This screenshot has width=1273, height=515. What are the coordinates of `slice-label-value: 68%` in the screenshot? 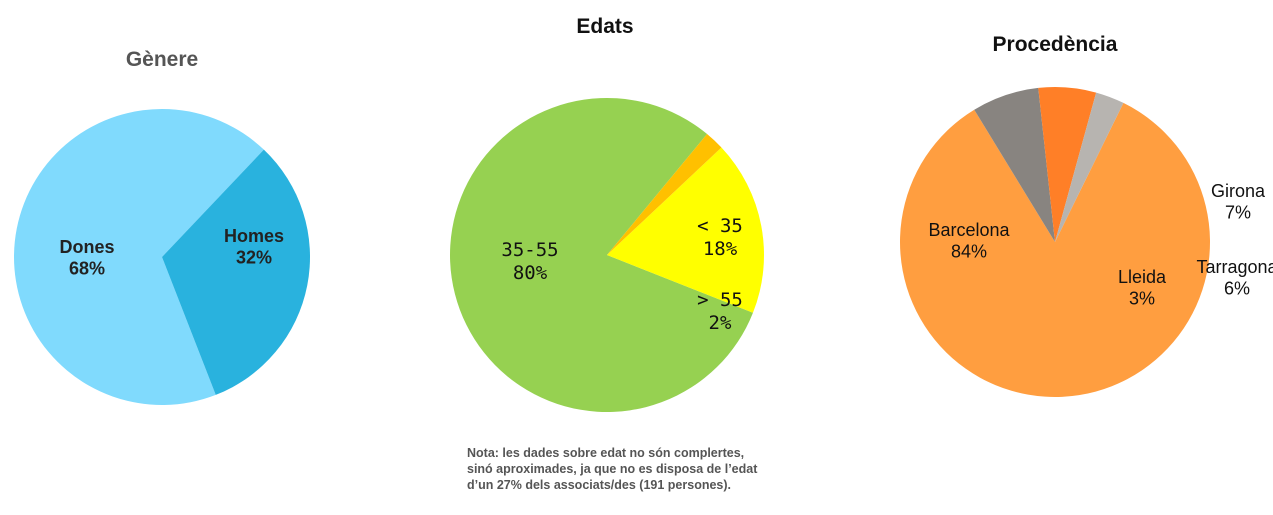 It's located at (87, 269).